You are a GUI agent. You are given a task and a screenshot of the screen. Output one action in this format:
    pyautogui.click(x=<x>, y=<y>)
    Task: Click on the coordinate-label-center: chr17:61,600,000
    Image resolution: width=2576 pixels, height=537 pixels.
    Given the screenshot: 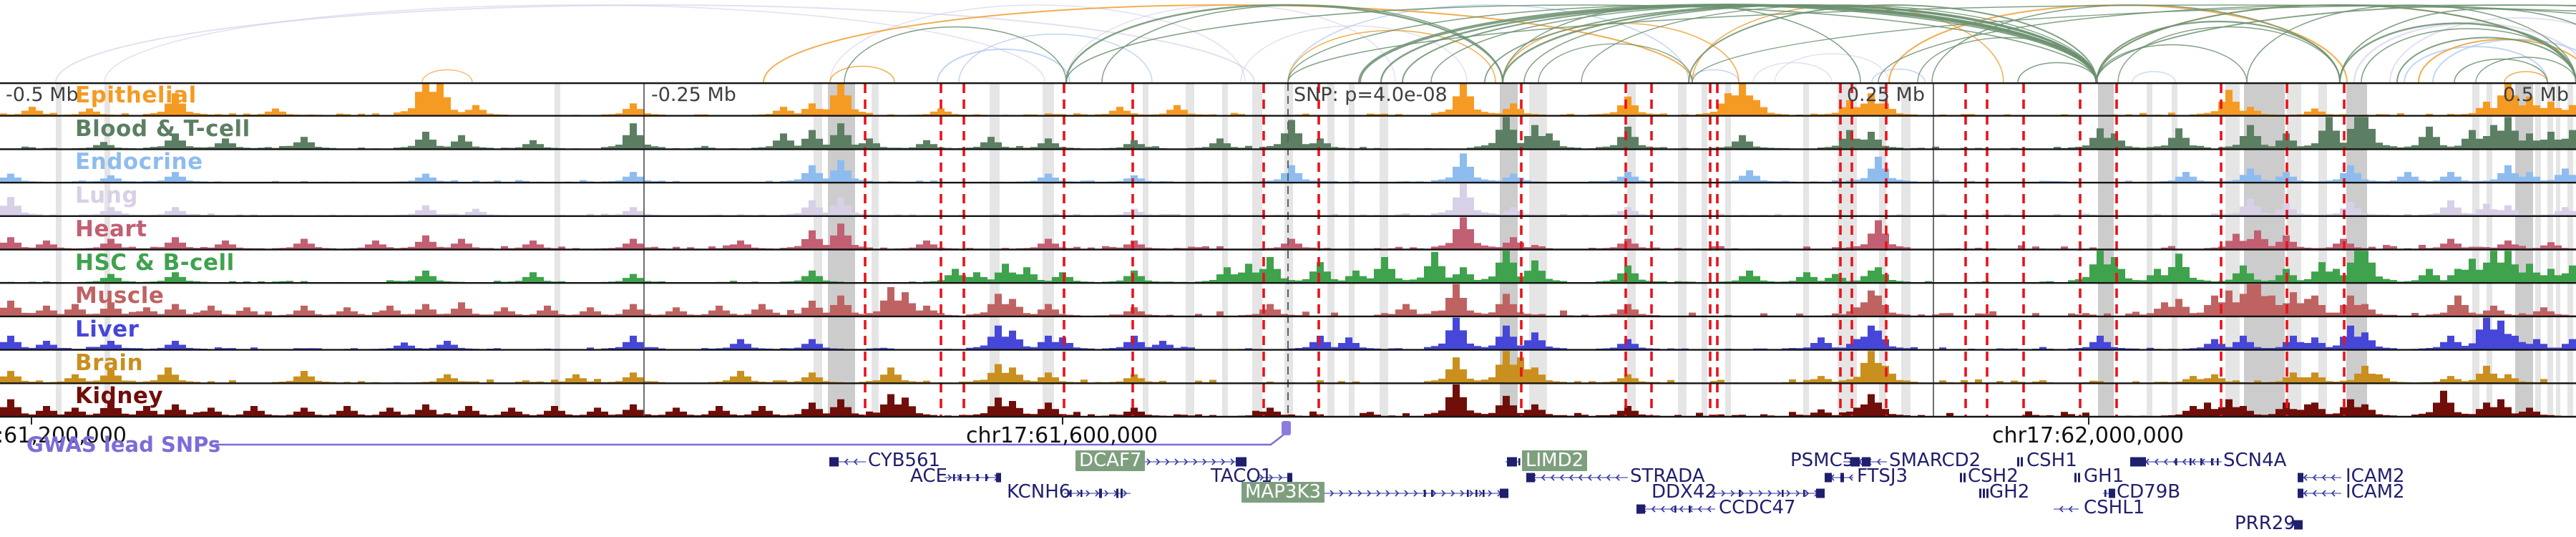 What is the action you would take?
    pyautogui.click(x=1062, y=435)
    